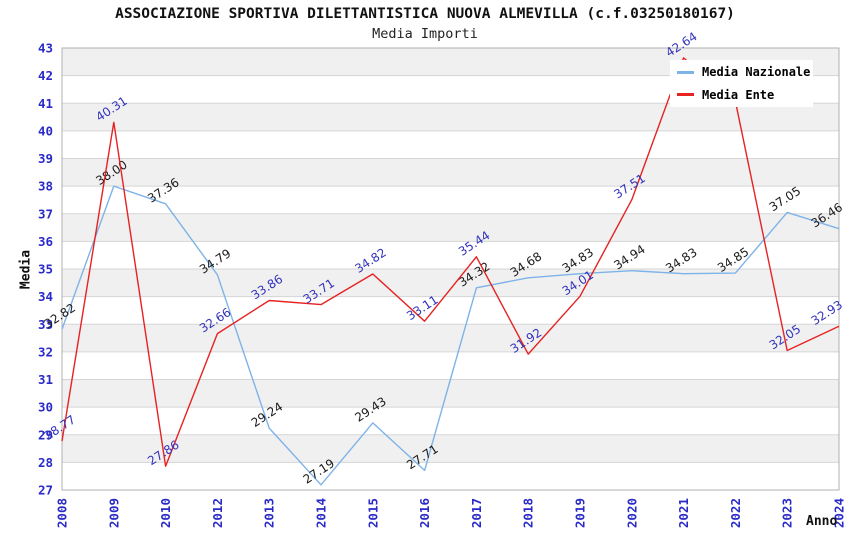  Describe the element at coordinates (741, 83) in the screenshot. I see `legend: Media Nazionale Media Ente` at that location.